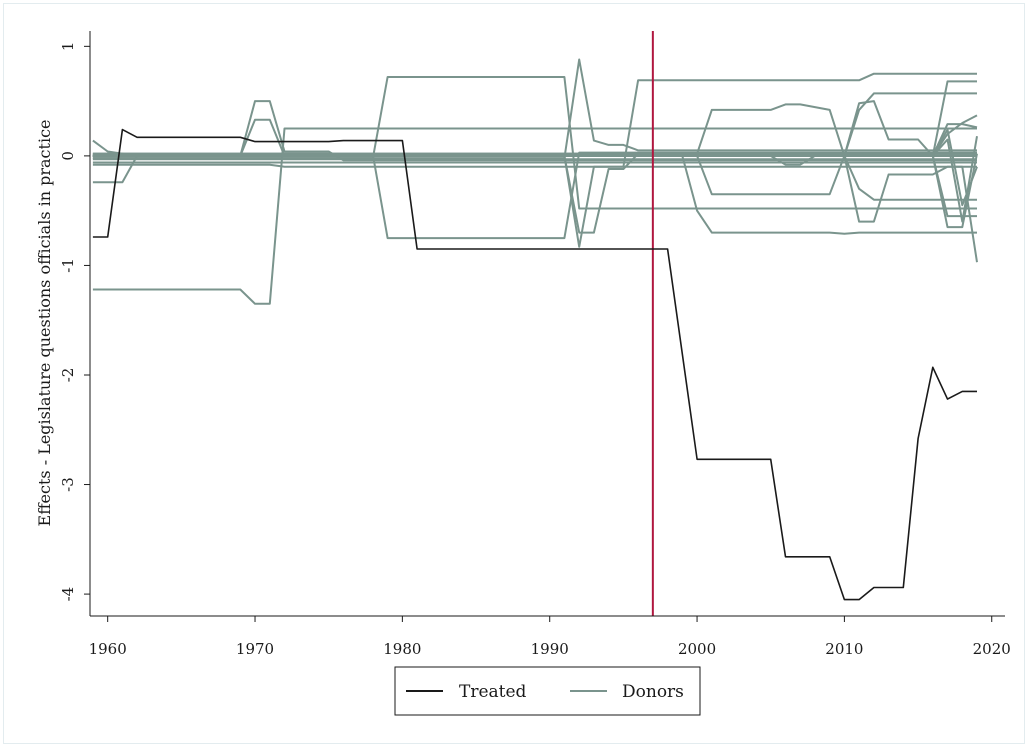  What do you see at coordinates (550, 649) in the screenshot?
I see `x-tick-label: 1990` at bounding box center [550, 649].